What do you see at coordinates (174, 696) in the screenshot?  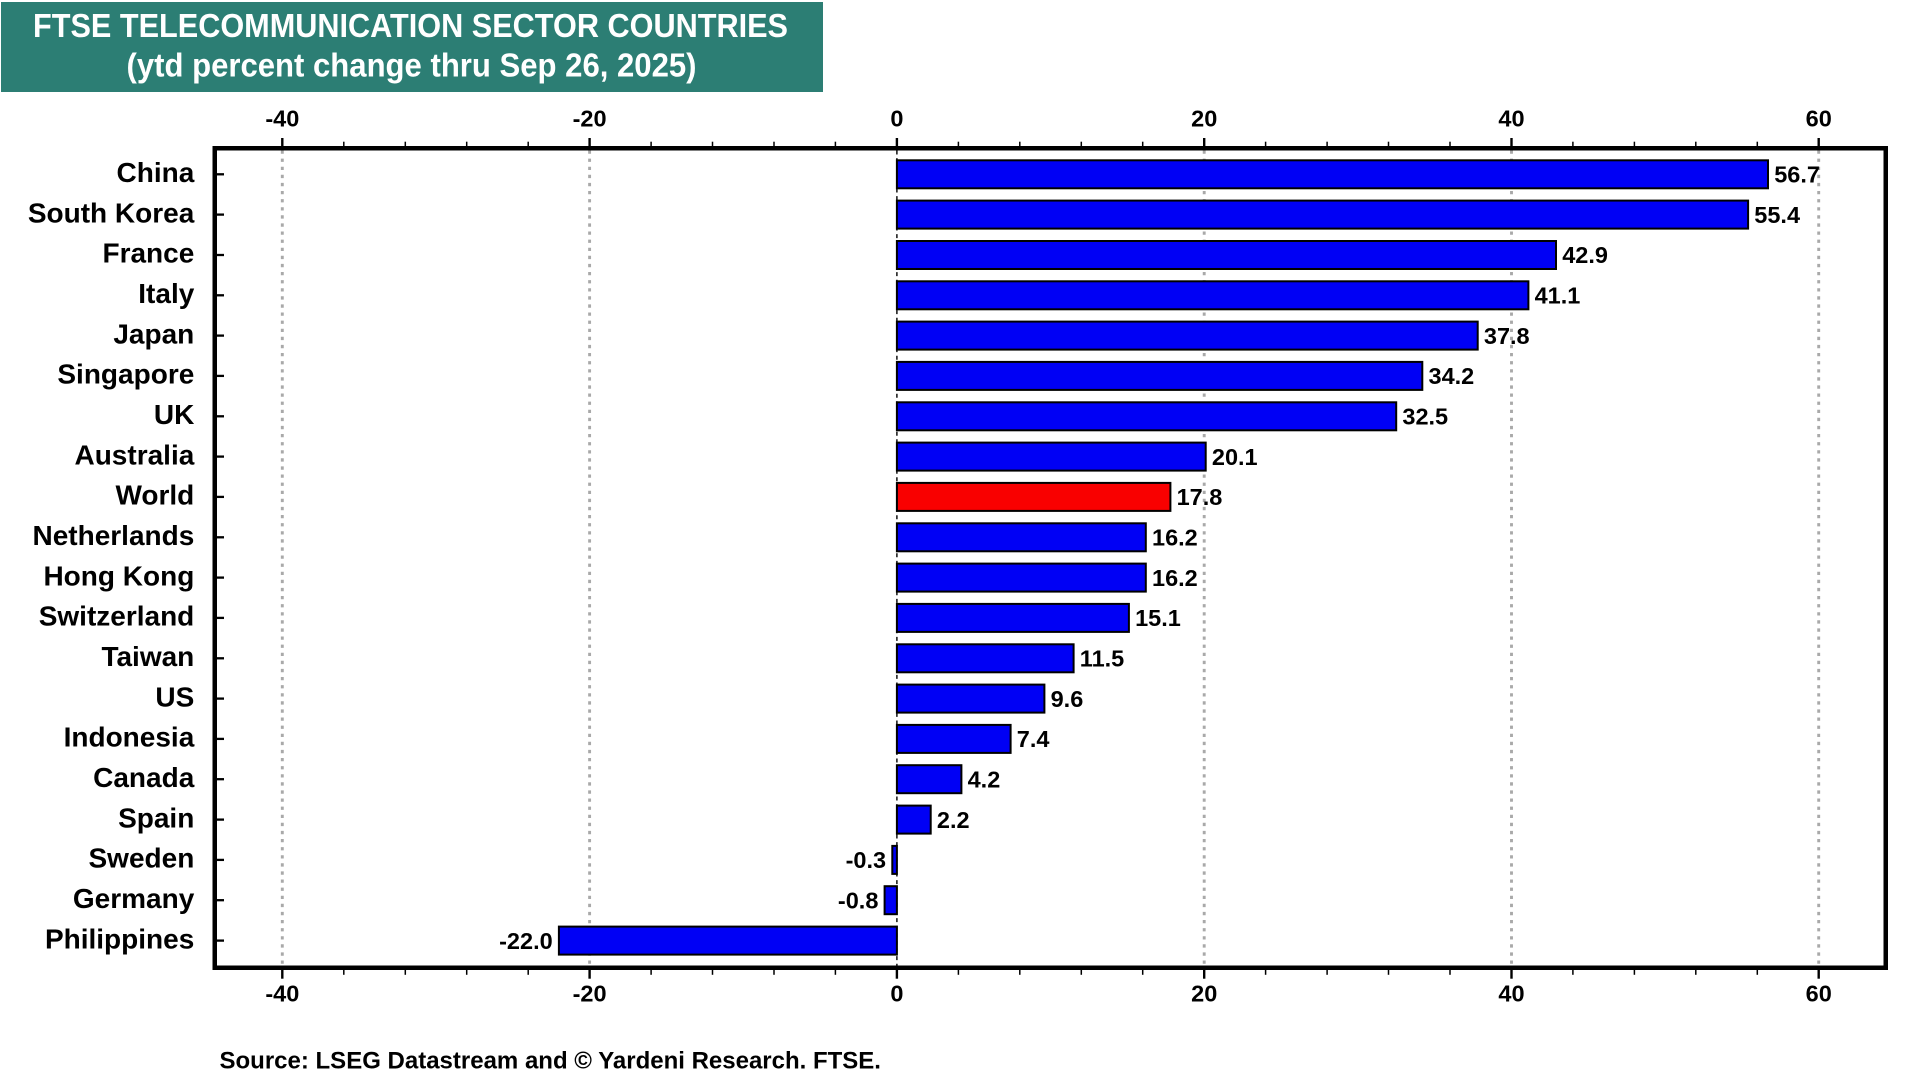 I see `svg-text: US` at bounding box center [174, 696].